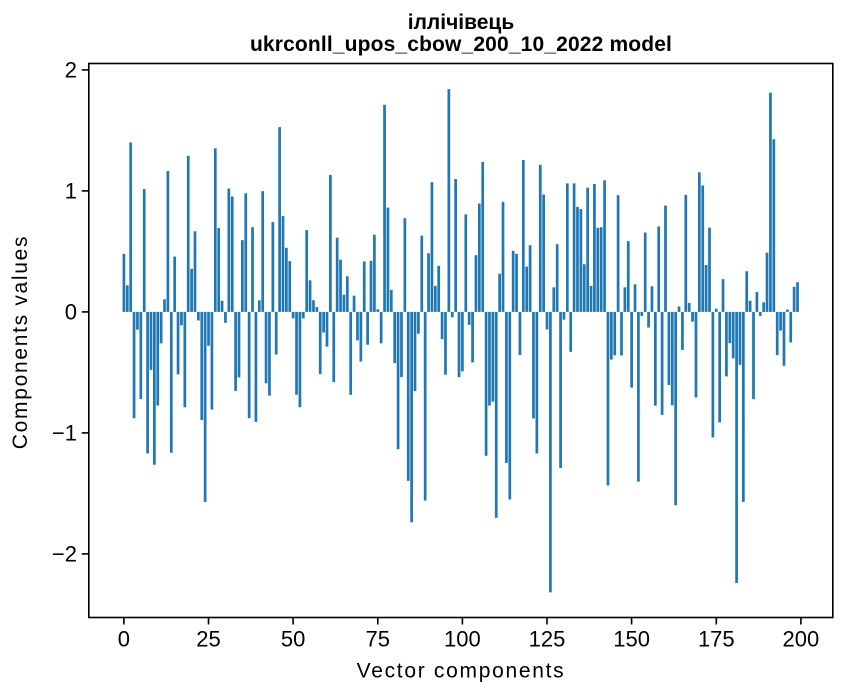 The image size is (847, 696). I want to click on svg-text: 25, so click(208, 639).